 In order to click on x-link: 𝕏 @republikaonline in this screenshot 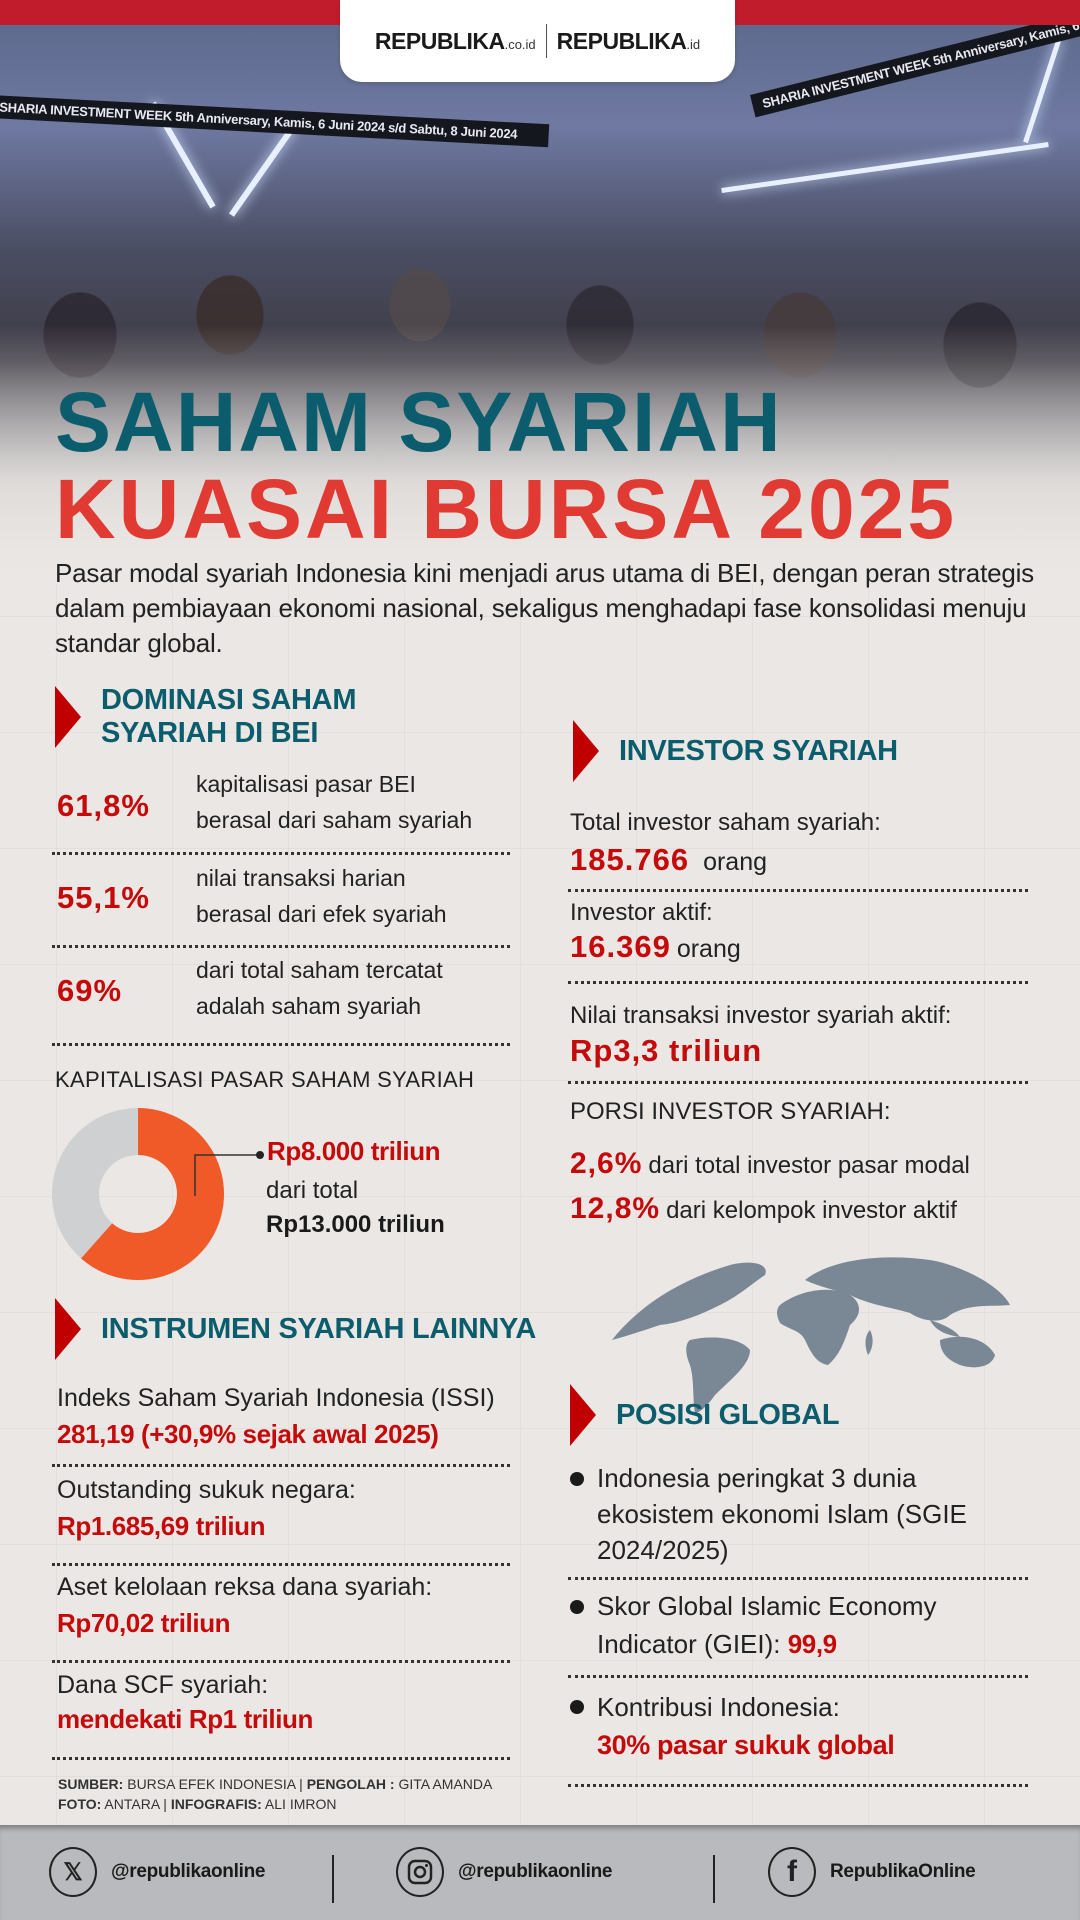, I will do `click(157, 1872)`.